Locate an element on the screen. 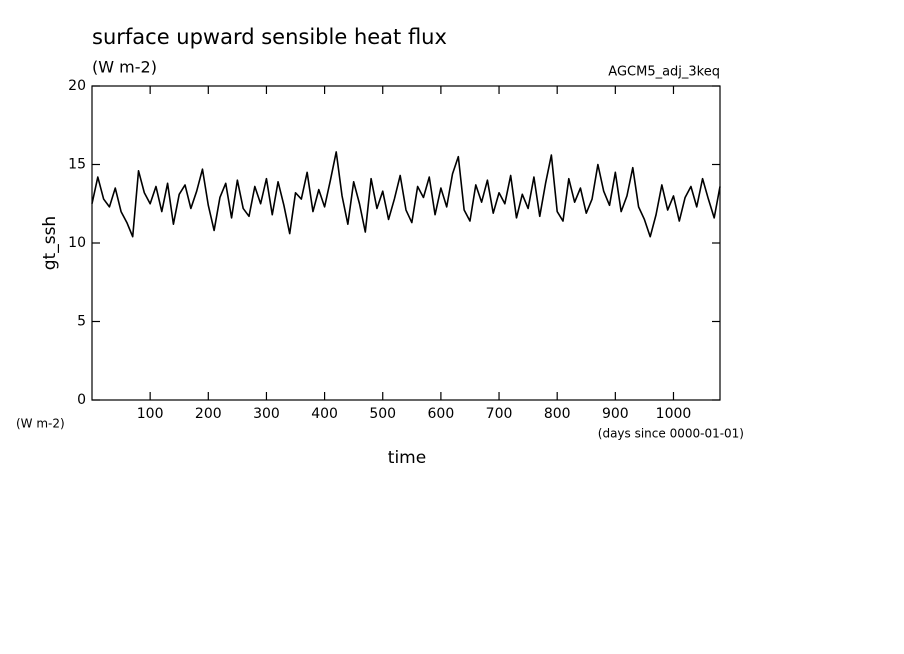 The image size is (904, 654). x-tick-label: 200 is located at coordinates (208, 414).